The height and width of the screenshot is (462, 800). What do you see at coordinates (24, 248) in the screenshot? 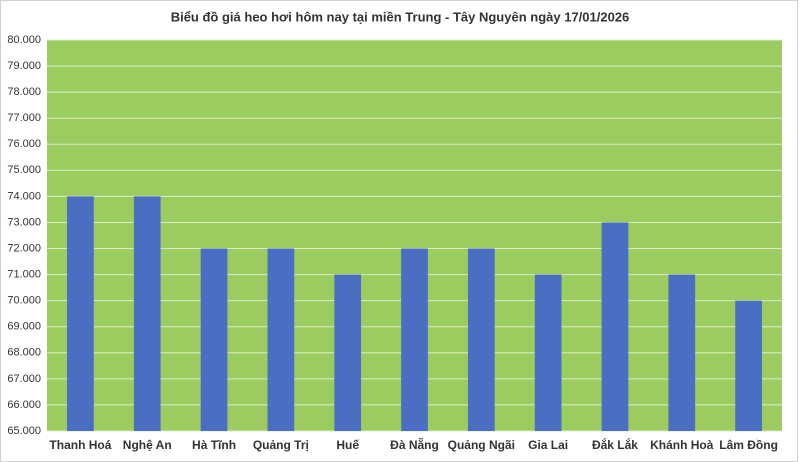
I see `y-tick-label: 72.000` at bounding box center [24, 248].